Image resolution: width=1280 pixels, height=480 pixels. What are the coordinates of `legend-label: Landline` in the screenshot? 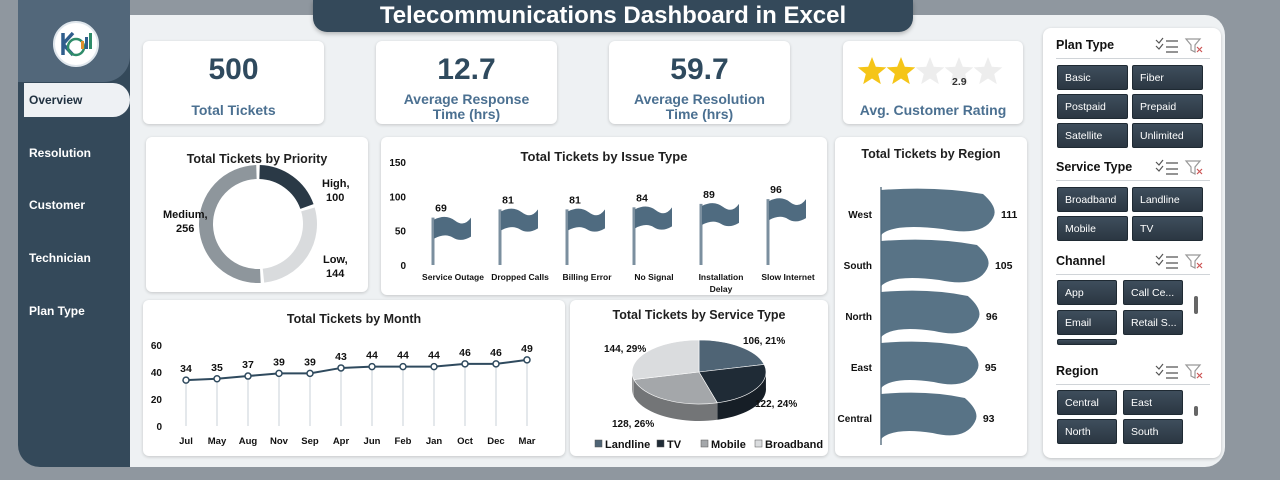 It's located at (627, 445).